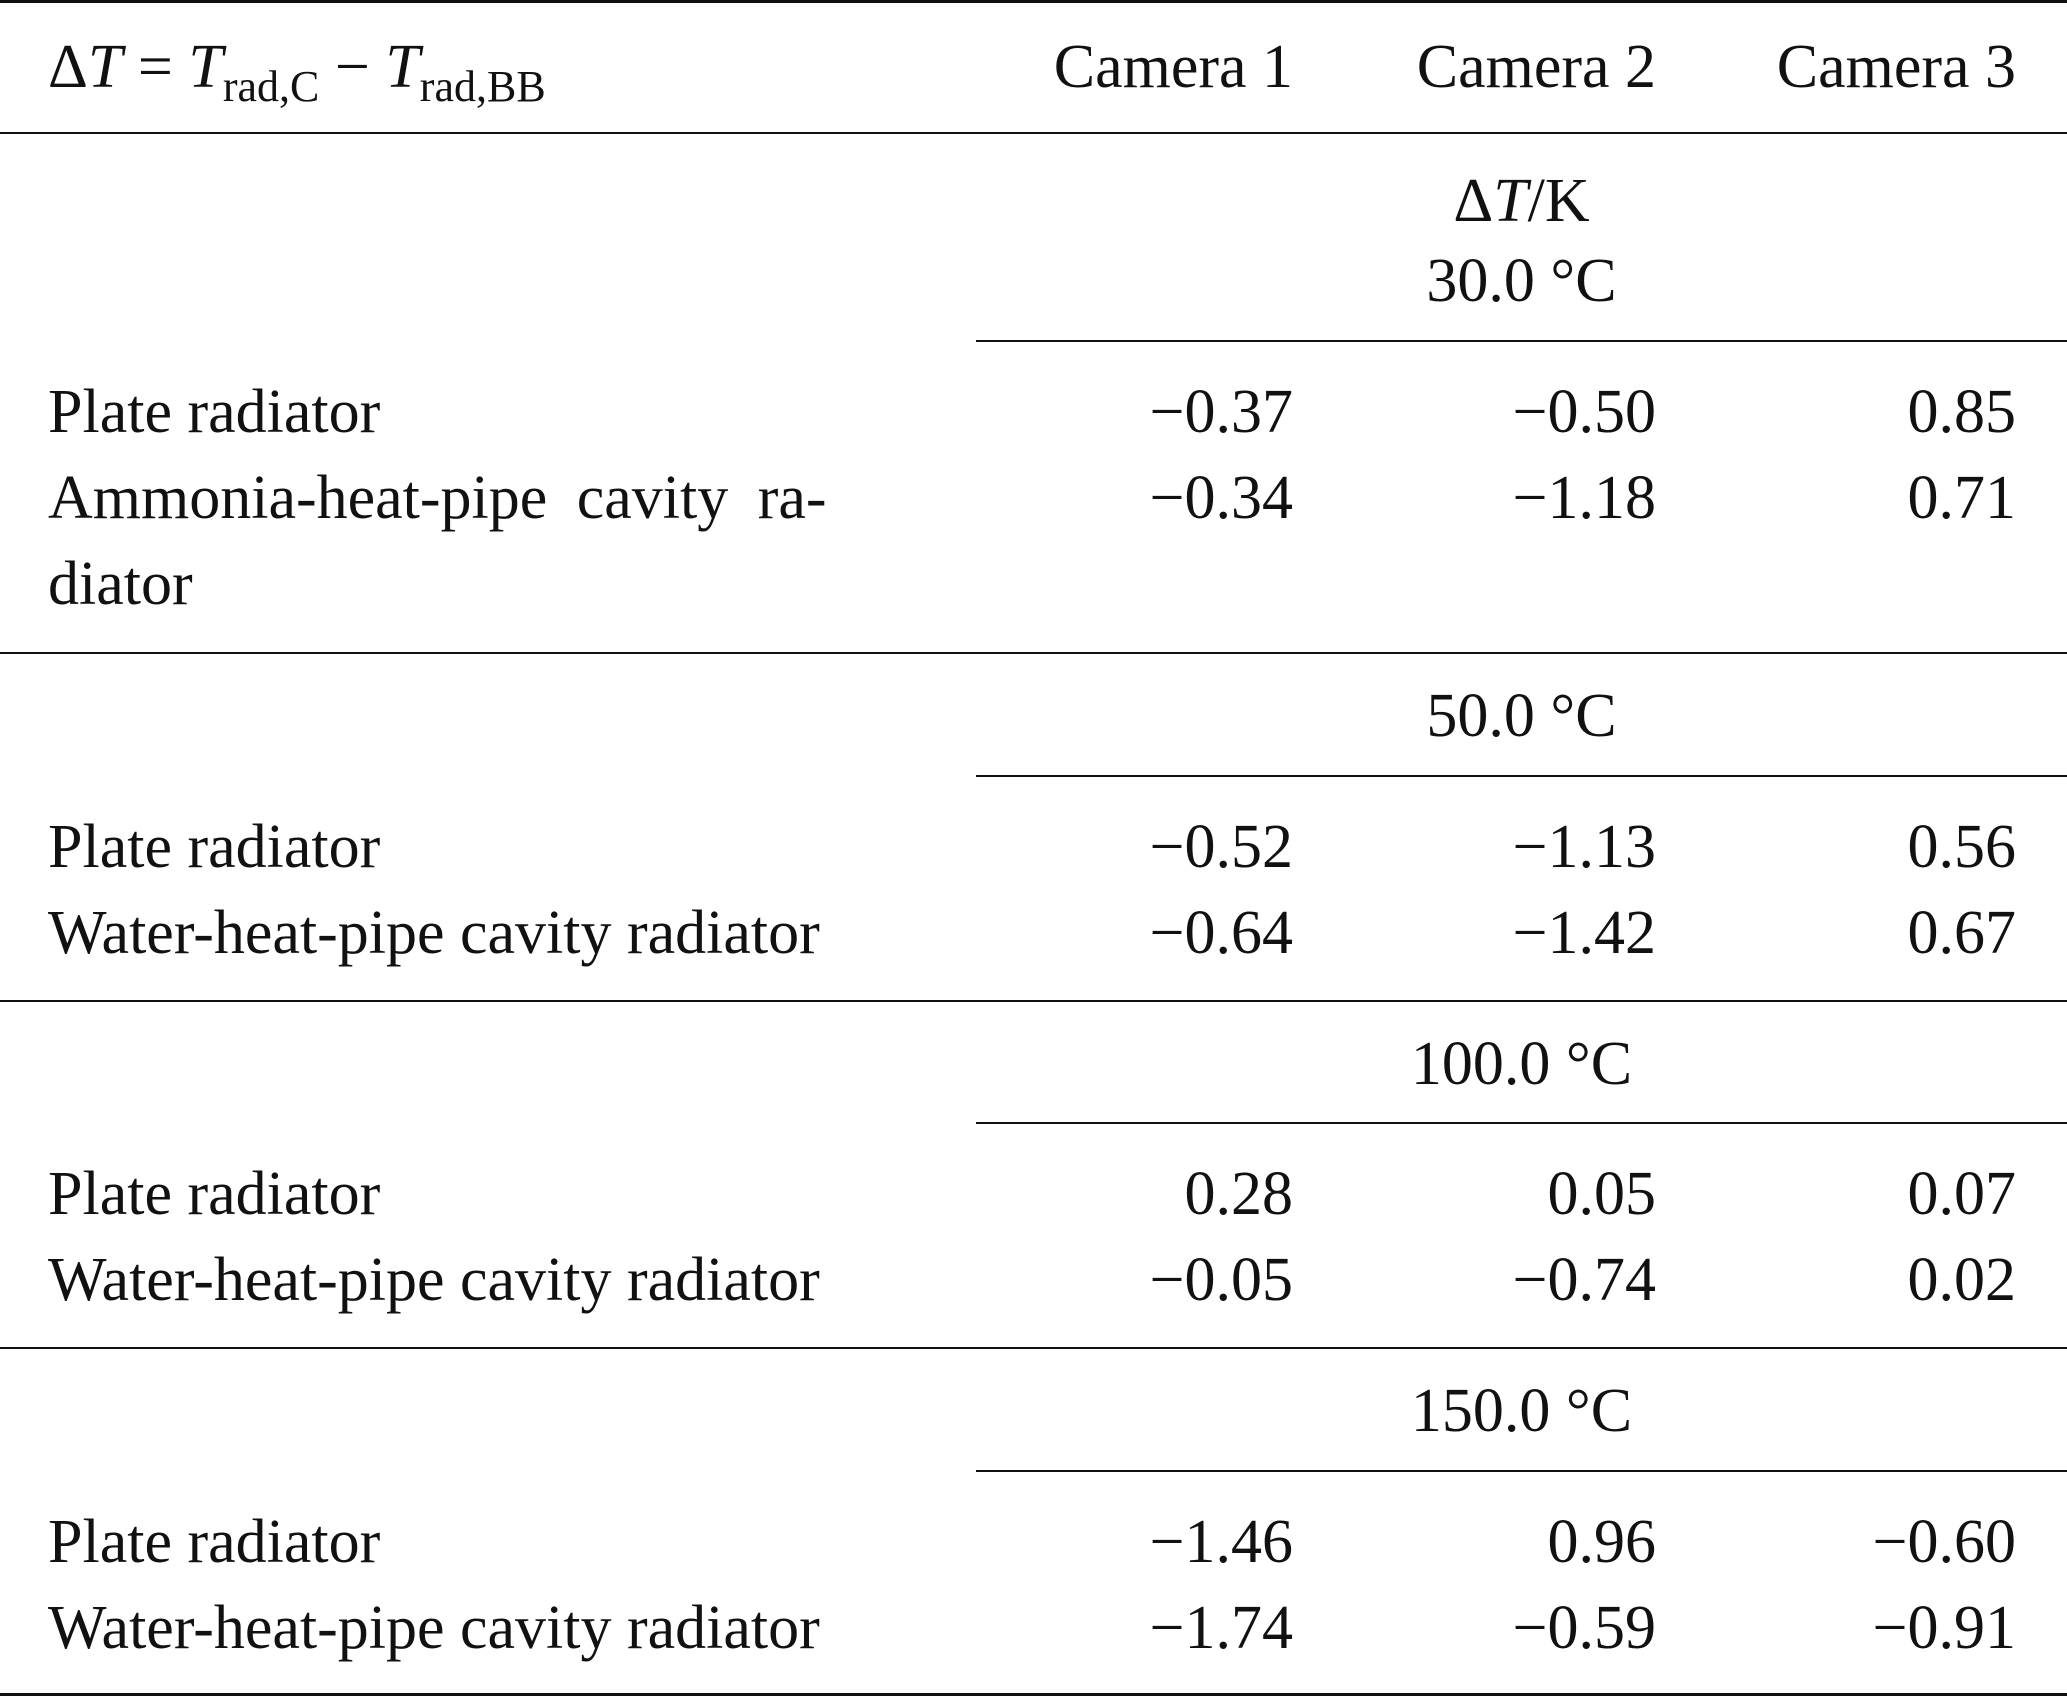  I want to click on cell-camera-3: 0.02, so click(1962, 1280).